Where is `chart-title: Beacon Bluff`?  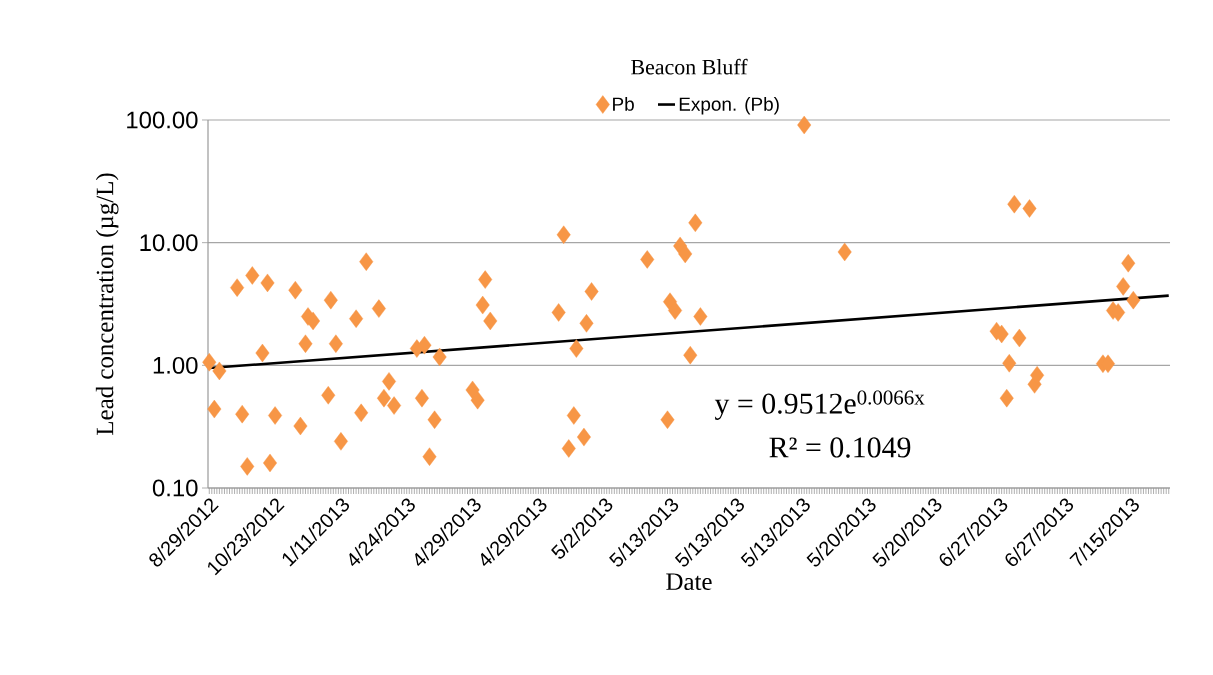
chart-title: Beacon Bluff is located at coordinates (689, 66).